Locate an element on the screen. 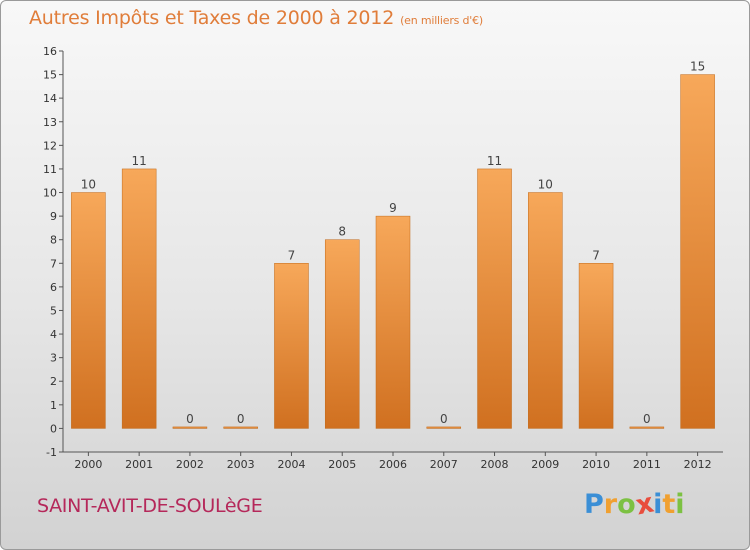 The image size is (750, 550). x-tick-label-2011: 2011 is located at coordinates (647, 464).